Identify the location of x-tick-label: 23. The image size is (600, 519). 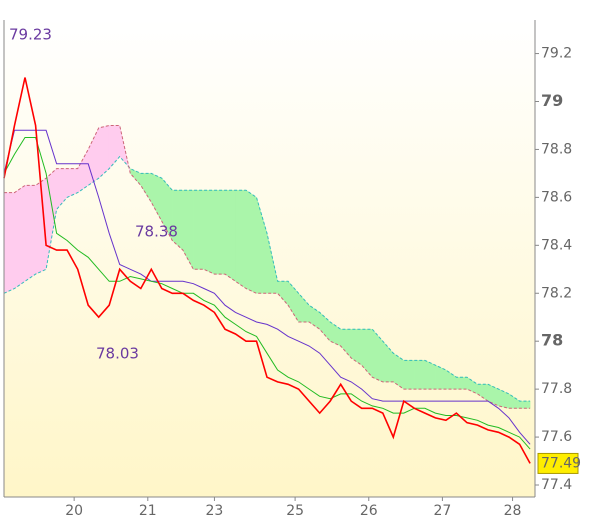
(215, 511).